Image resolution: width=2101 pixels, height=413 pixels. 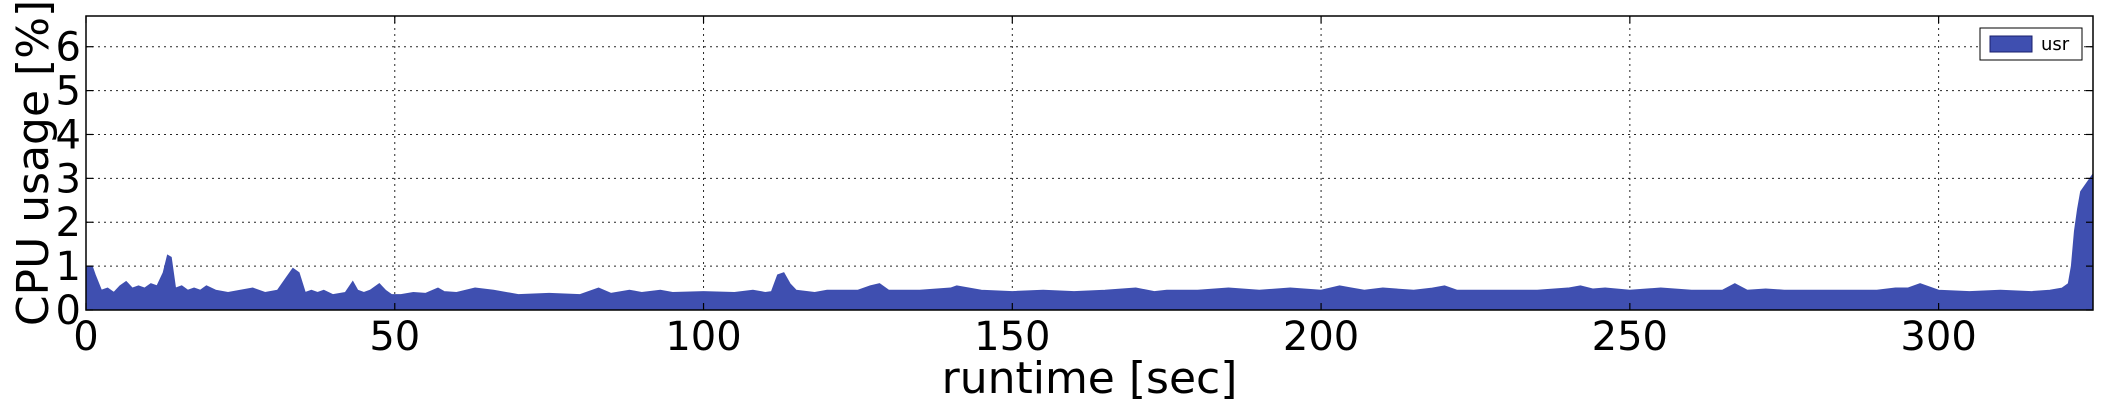 What do you see at coordinates (68, 179) in the screenshot?
I see `y-tick-label-3: 3` at bounding box center [68, 179].